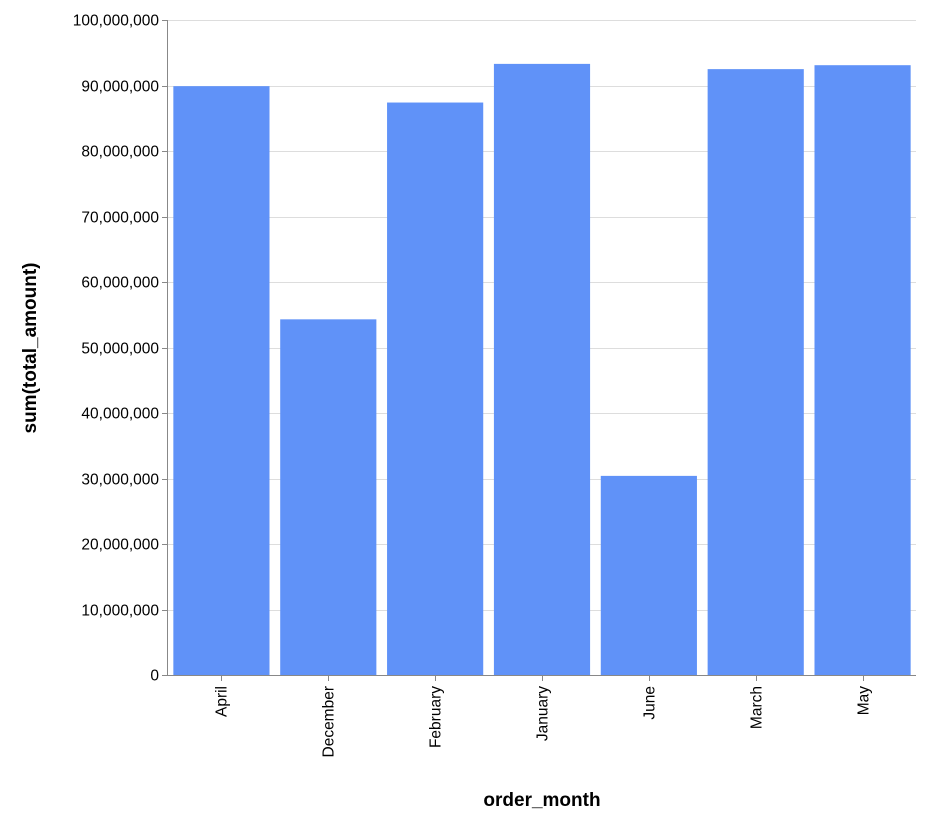 Image resolution: width=926 pixels, height=822 pixels. Describe the element at coordinates (154, 676) in the screenshot. I see `y-tick-label: 0` at that location.